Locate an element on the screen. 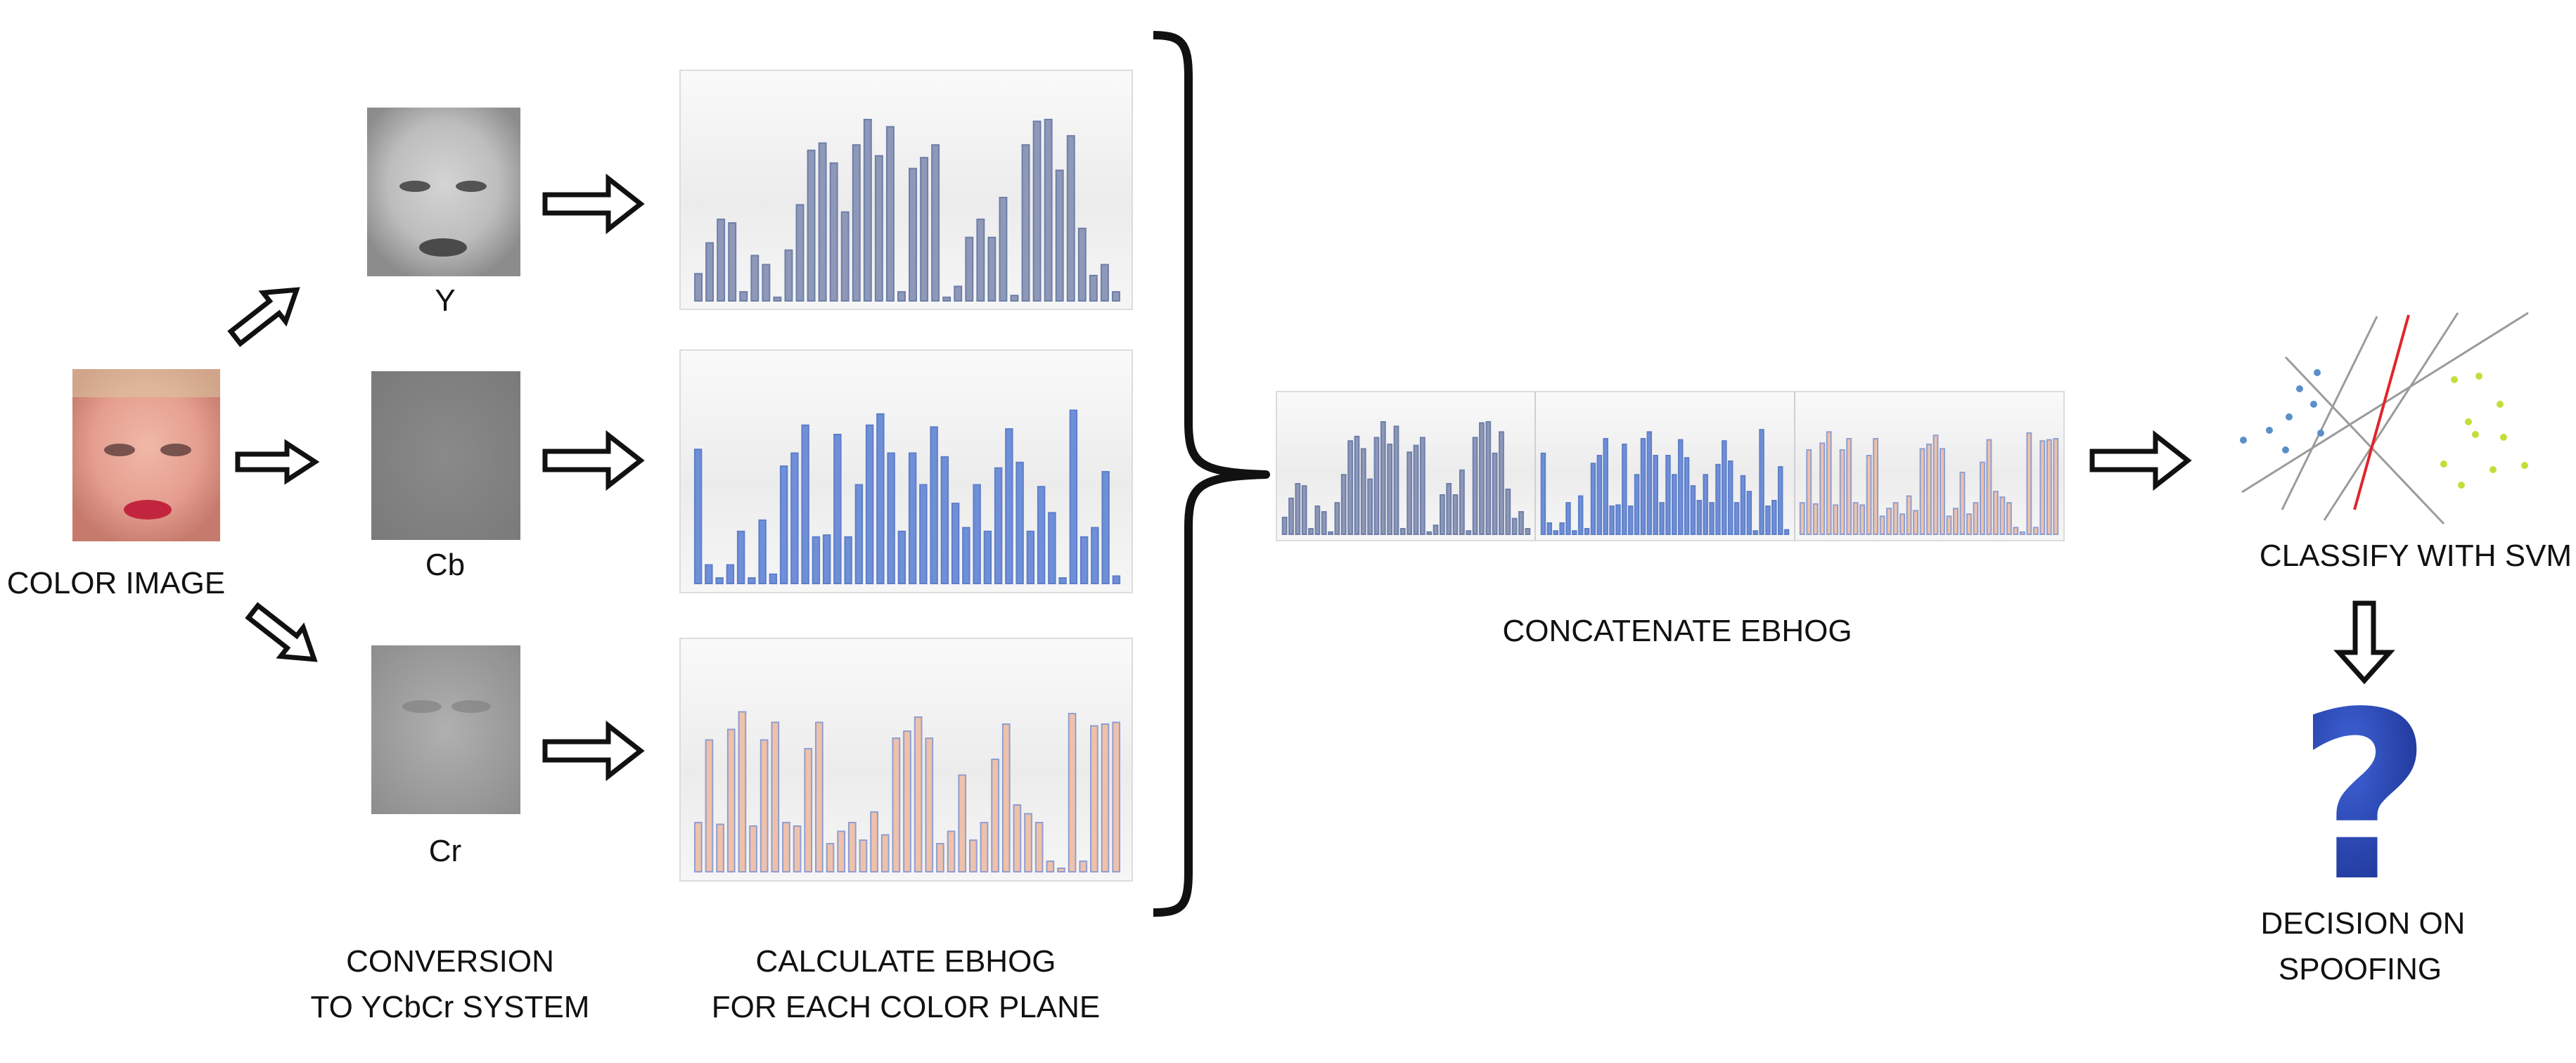 Image resolution: width=2576 pixels, height=1063 pixels. concatenated-histogram-panel is located at coordinates (1671, 466).